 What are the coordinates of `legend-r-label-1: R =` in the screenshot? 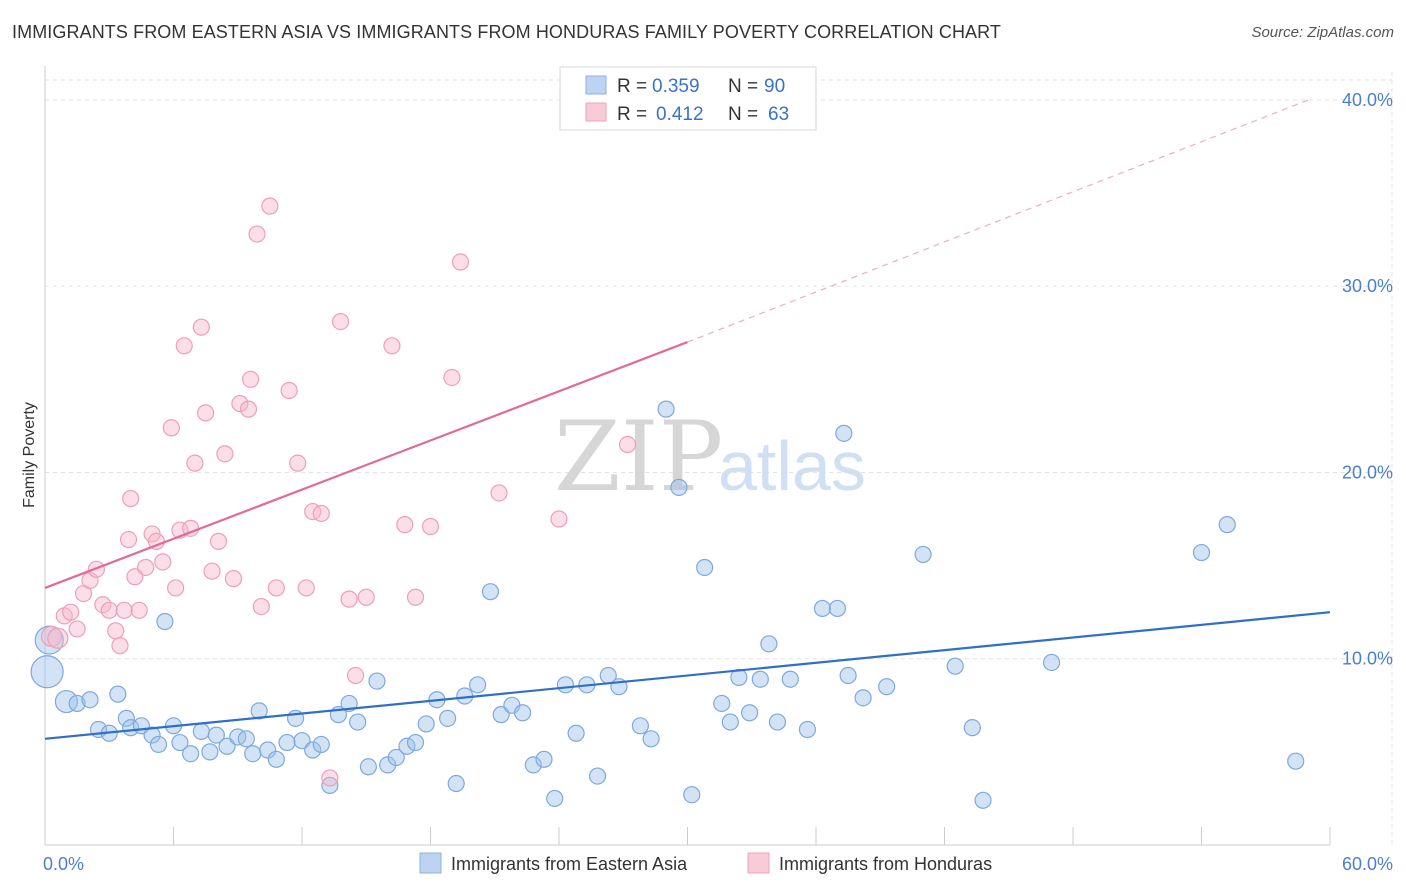 It's located at (632, 86).